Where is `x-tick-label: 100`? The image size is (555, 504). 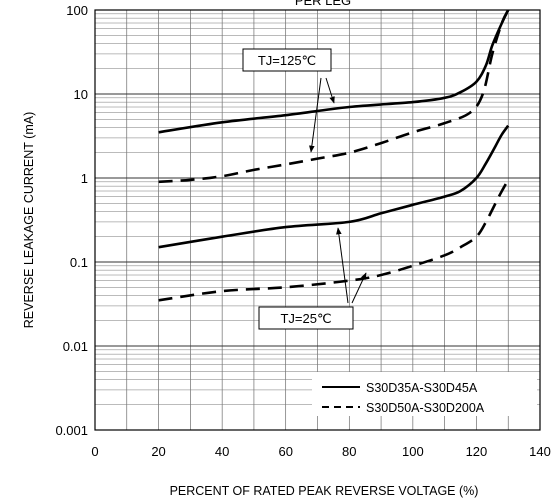
x-tick-label: 100 is located at coordinates (413, 451).